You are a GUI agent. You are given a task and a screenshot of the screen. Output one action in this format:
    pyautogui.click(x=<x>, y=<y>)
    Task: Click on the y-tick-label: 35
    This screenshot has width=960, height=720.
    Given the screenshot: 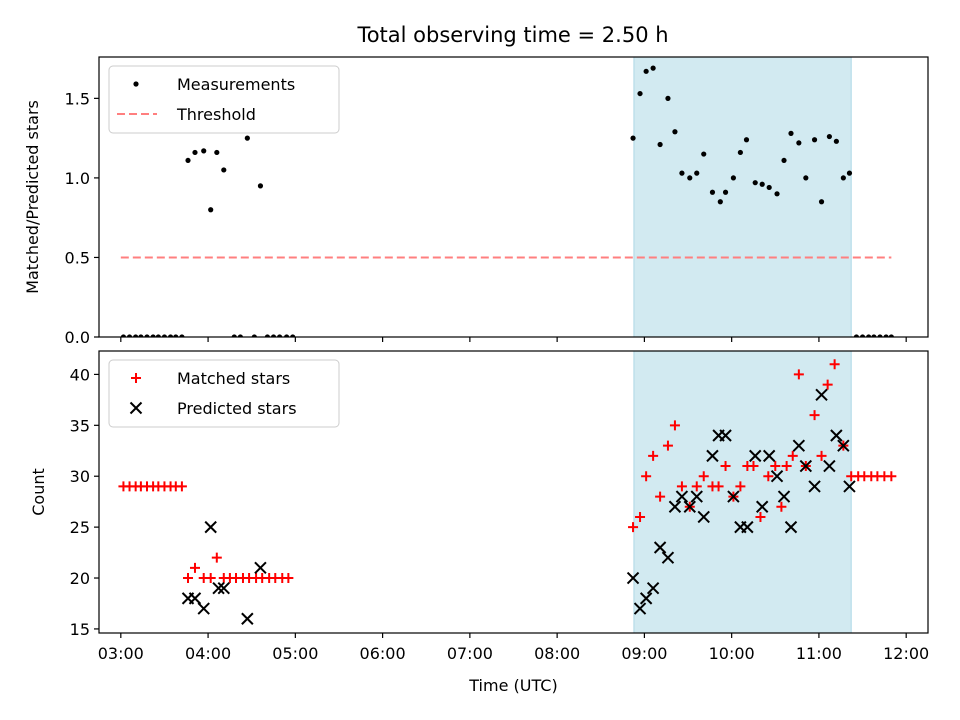 What is the action you would take?
    pyautogui.click(x=80, y=425)
    